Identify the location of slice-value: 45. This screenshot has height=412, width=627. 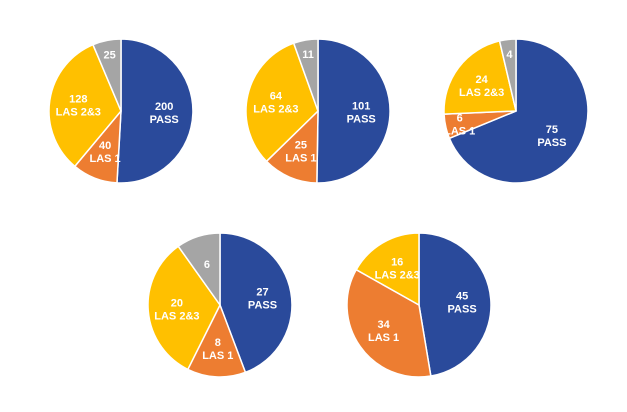
(462, 296).